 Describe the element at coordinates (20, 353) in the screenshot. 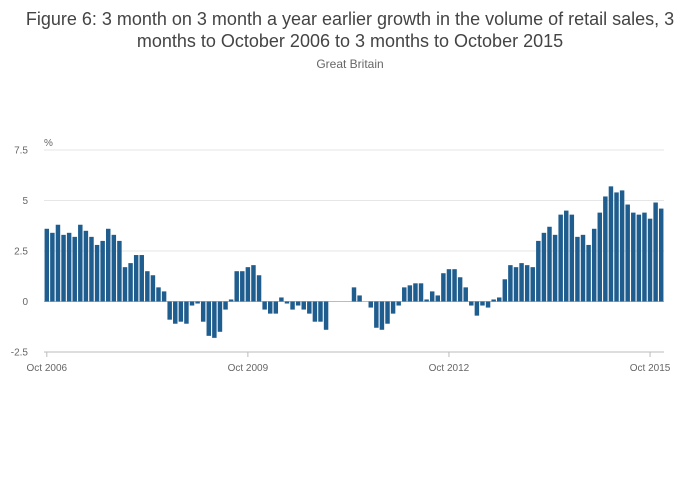

I see `y-tick-label: -2.5` at that location.